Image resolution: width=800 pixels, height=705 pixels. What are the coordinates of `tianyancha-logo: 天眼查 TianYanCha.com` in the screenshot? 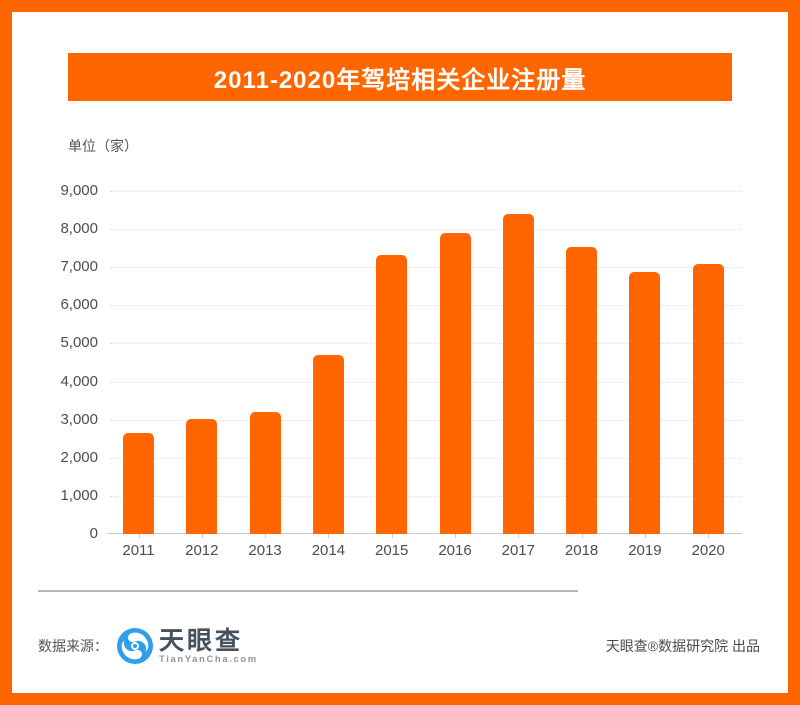 It's located at (187, 646).